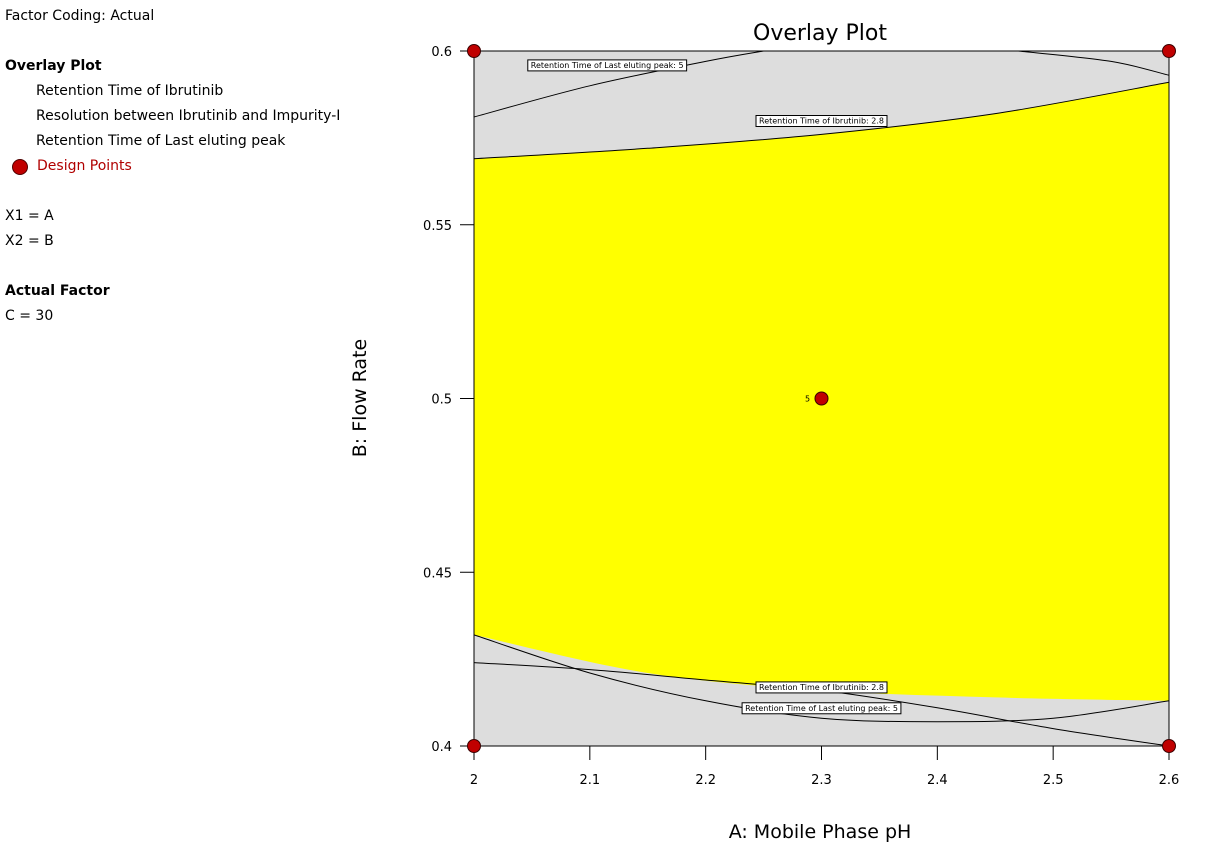 The height and width of the screenshot is (864, 1228). I want to click on chart-title: Overlay Plot, so click(820, 33).